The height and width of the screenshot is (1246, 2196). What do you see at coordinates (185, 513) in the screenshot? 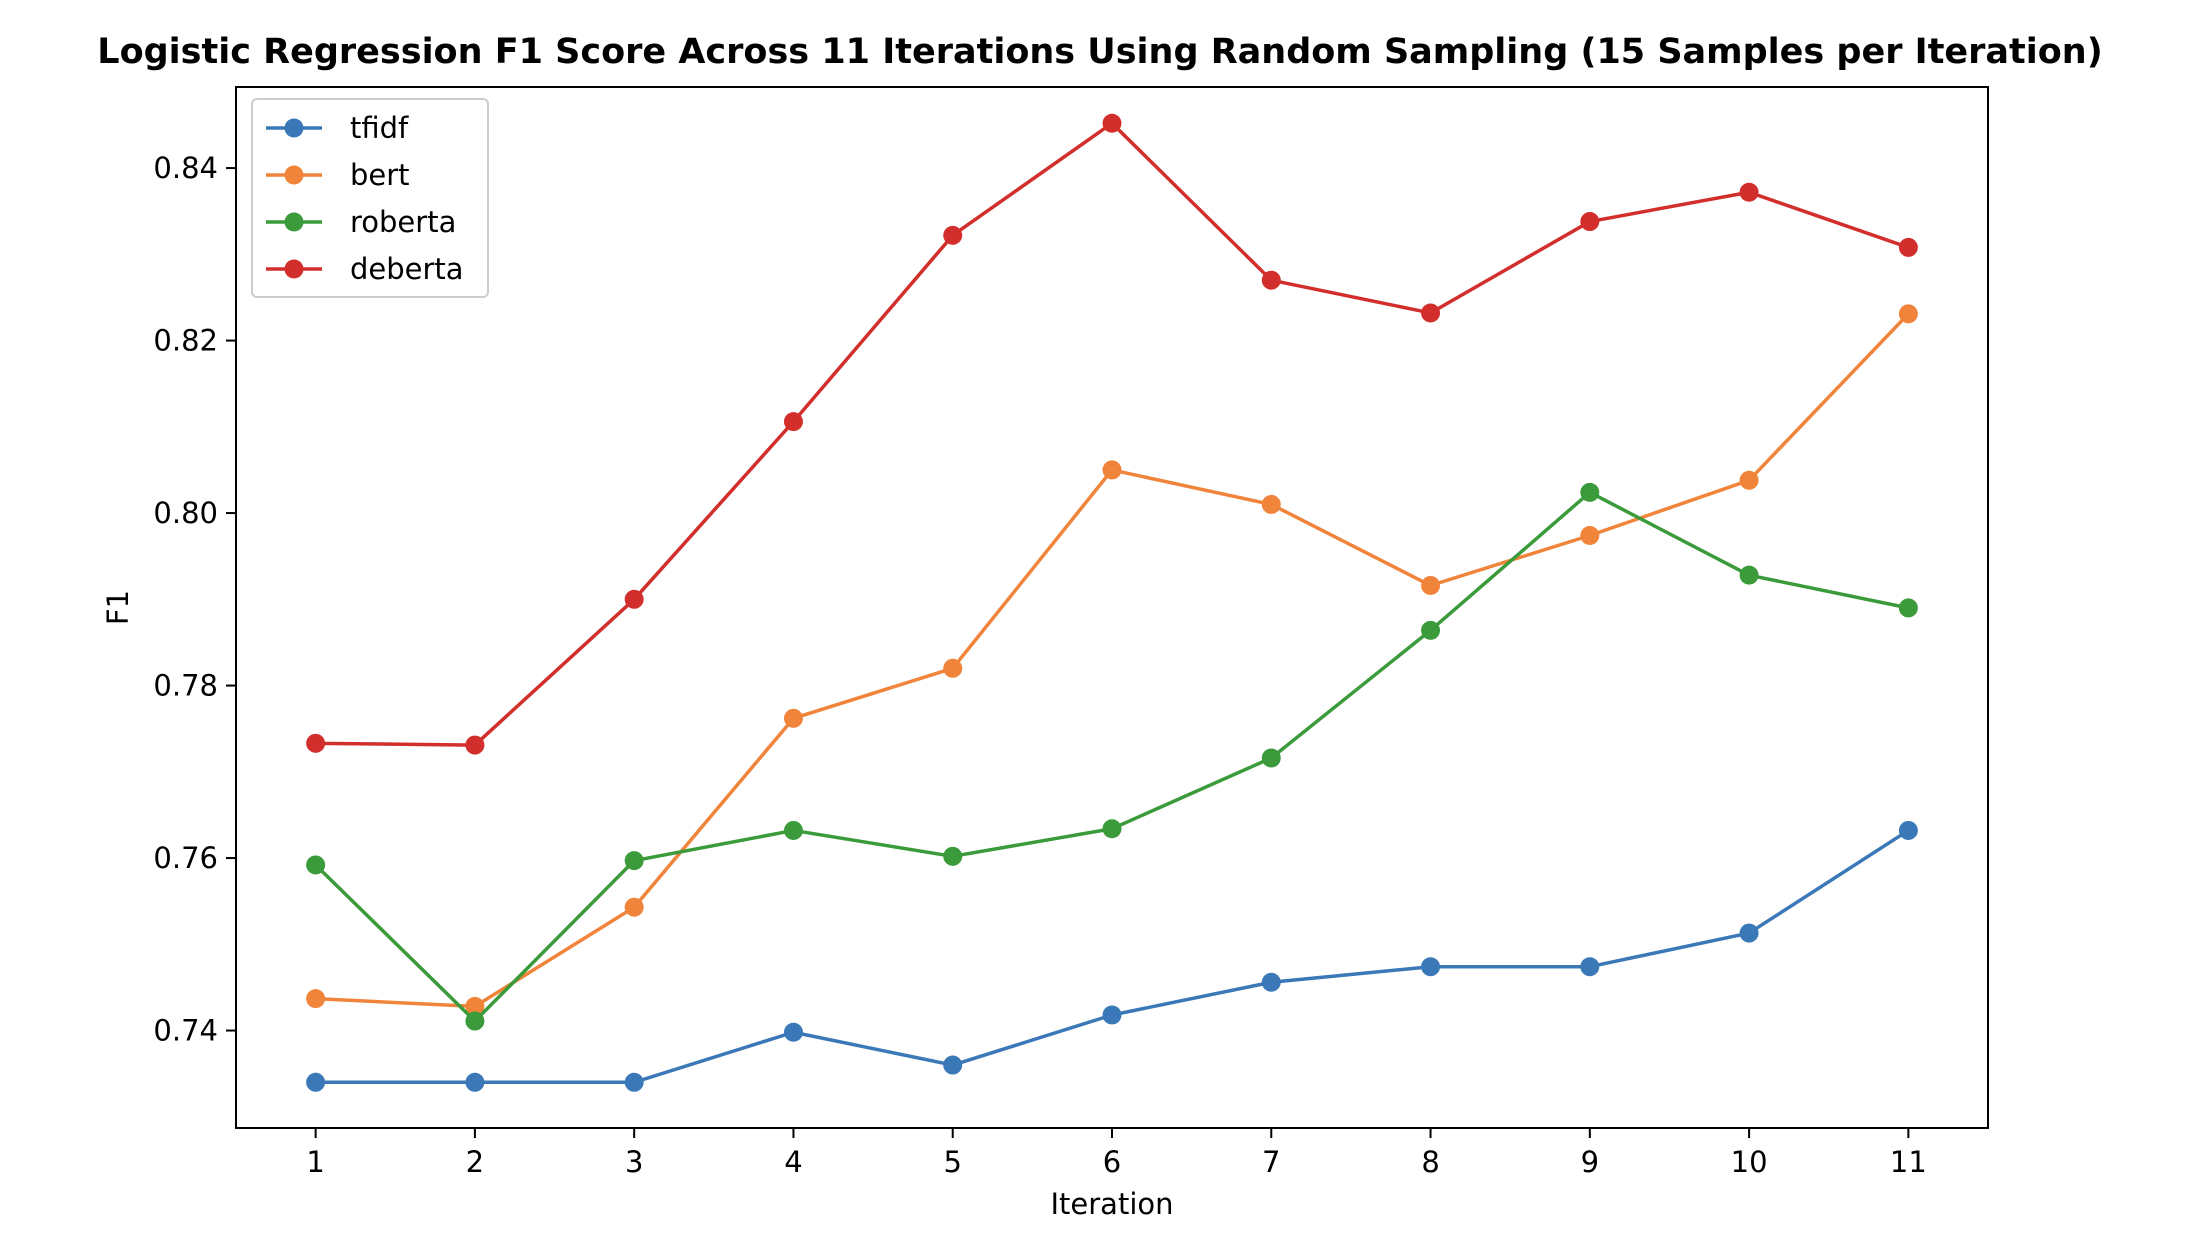
I see `y-tick-label: 0.80` at bounding box center [185, 513].